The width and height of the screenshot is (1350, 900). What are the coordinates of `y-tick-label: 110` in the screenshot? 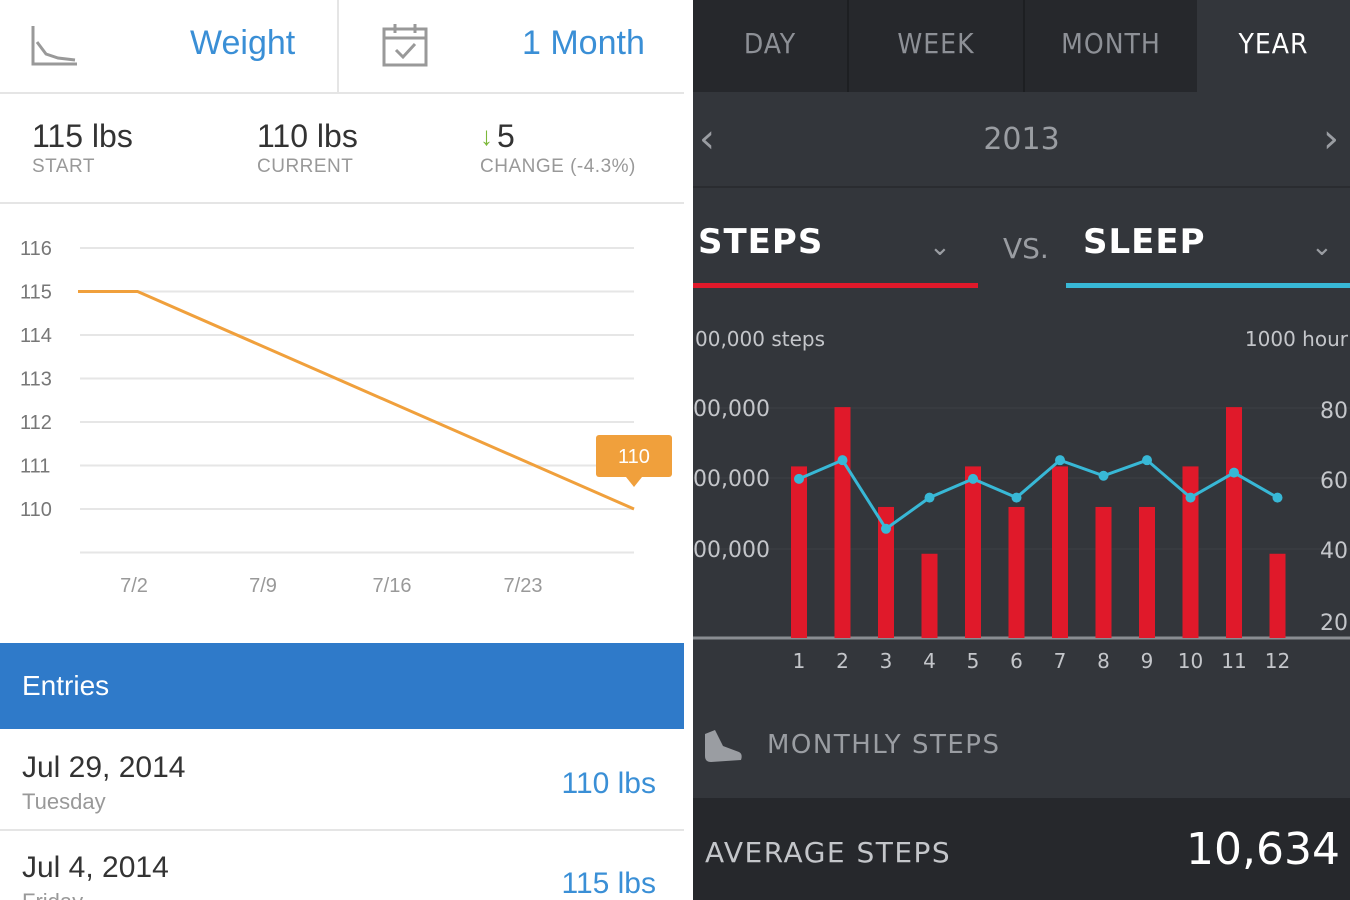 It's located at (36, 510).